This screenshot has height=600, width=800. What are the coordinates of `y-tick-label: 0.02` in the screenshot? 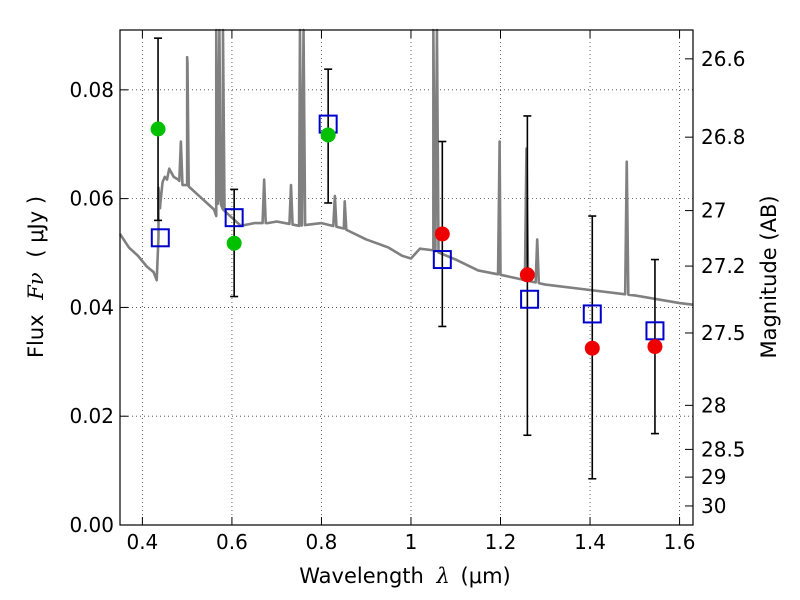 It's located at (91, 416).